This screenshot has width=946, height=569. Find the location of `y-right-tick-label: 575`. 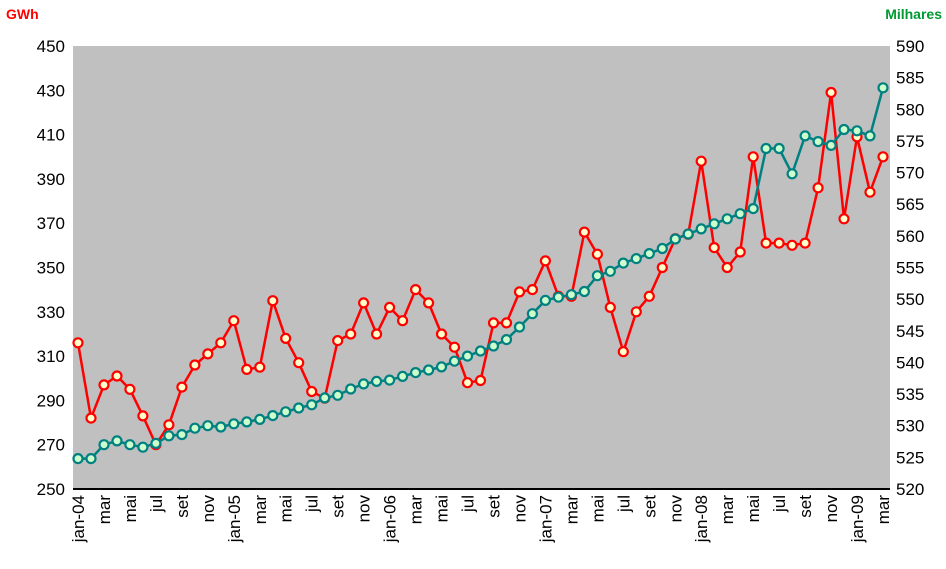

y-right-tick-label: 575 is located at coordinates (910, 141).